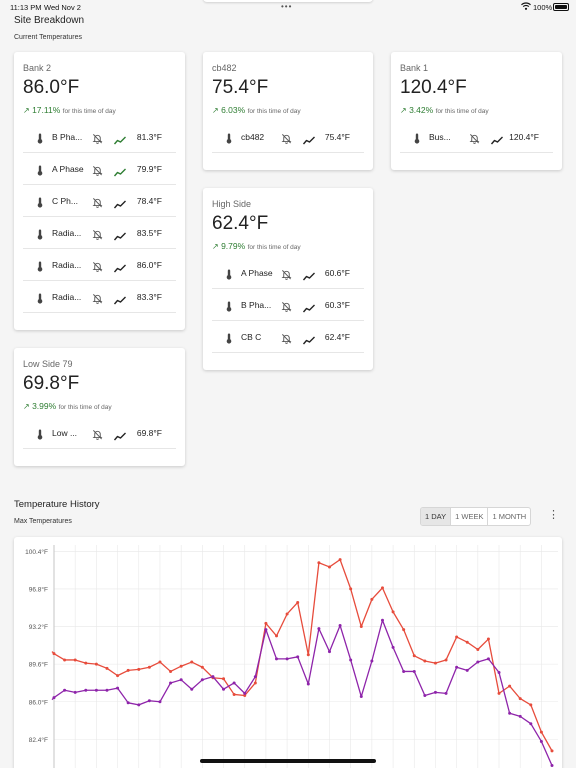  Describe the element at coordinates (46, 110) in the screenshot. I see `trend-percent: 17.11%` at that location.